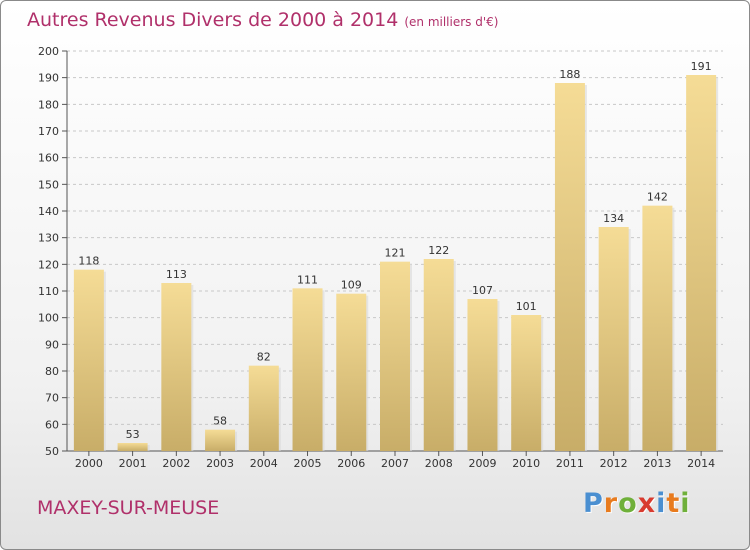 The height and width of the screenshot is (550, 750). I want to click on value-label-2010: 101, so click(526, 306).